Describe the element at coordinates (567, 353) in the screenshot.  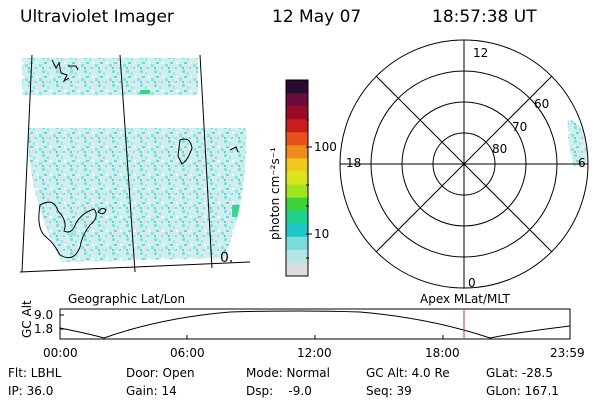
I see `xtick-2359: 23:59` at that location.